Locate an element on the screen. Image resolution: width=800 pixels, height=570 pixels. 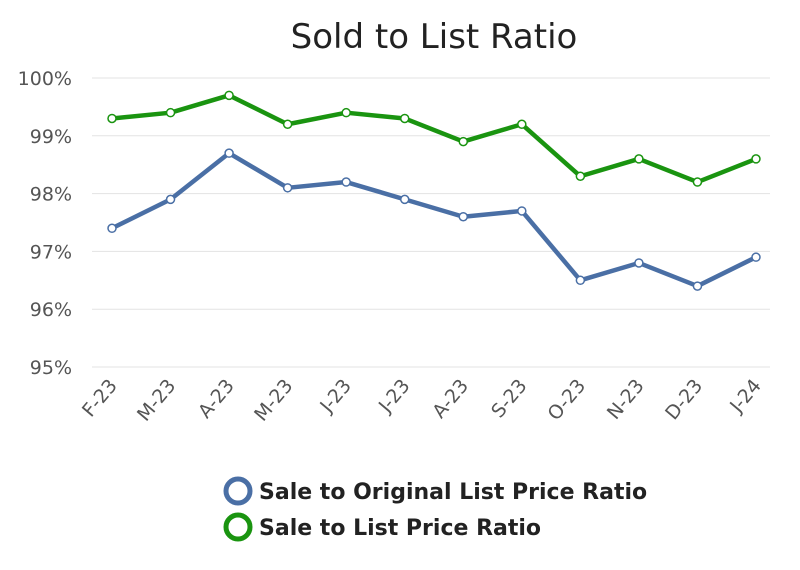
y-tick-label: 97% is located at coordinates (51, 252).